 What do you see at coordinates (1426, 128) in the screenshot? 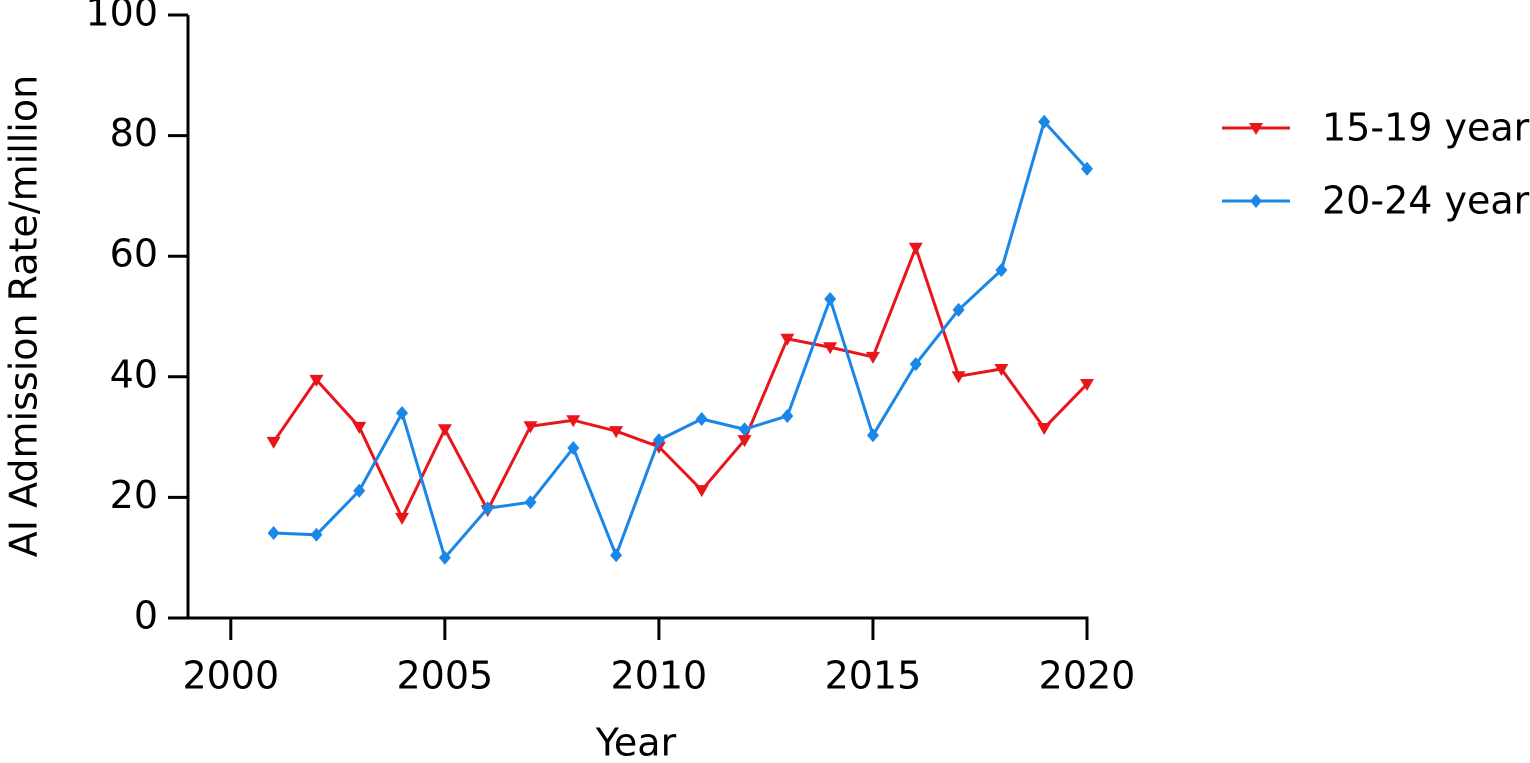
I see `legend-label: 15-19 years` at bounding box center [1426, 128].